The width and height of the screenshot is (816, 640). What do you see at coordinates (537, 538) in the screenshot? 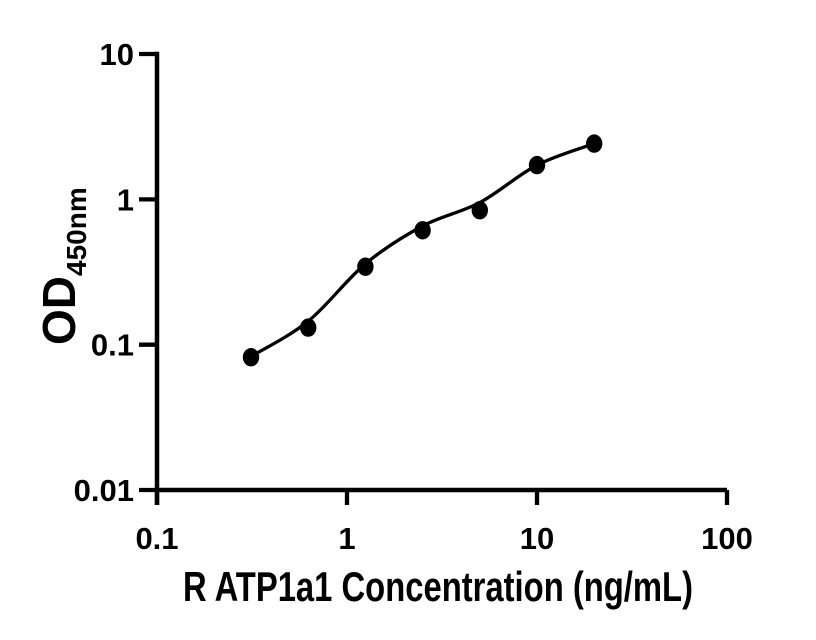
I see `x-tick-label: 10` at bounding box center [537, 538].